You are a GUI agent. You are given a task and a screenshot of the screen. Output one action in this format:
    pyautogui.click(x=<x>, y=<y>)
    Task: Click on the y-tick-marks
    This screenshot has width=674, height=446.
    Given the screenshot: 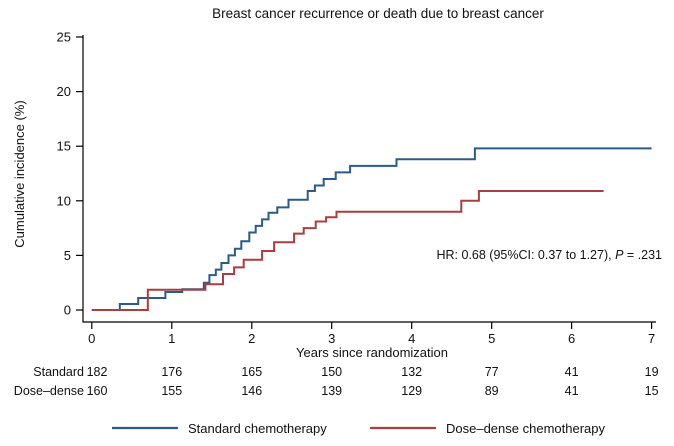 What is the action you would take?
    pyautogui.click(x=79, y=173)
    